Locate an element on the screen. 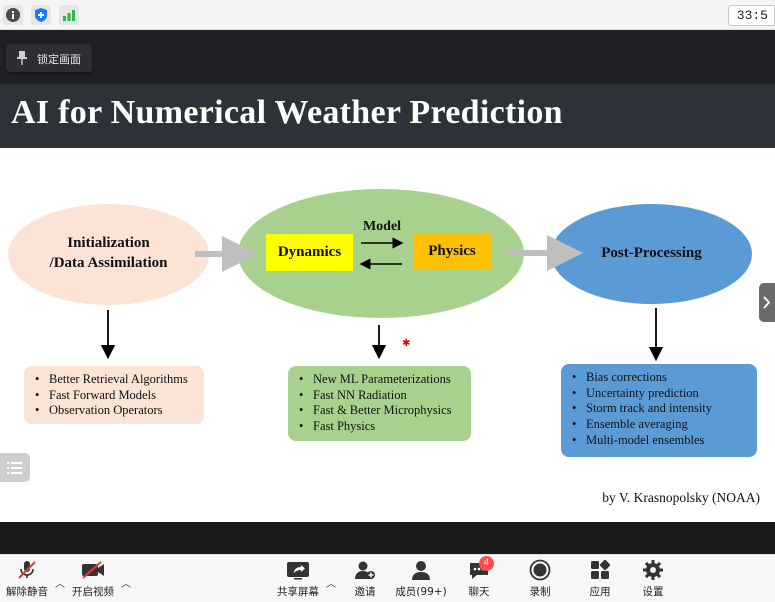 The width and height of the screenshot is (775, 602). start-video-label: 开启视频 is located at coordinates (93, 592).